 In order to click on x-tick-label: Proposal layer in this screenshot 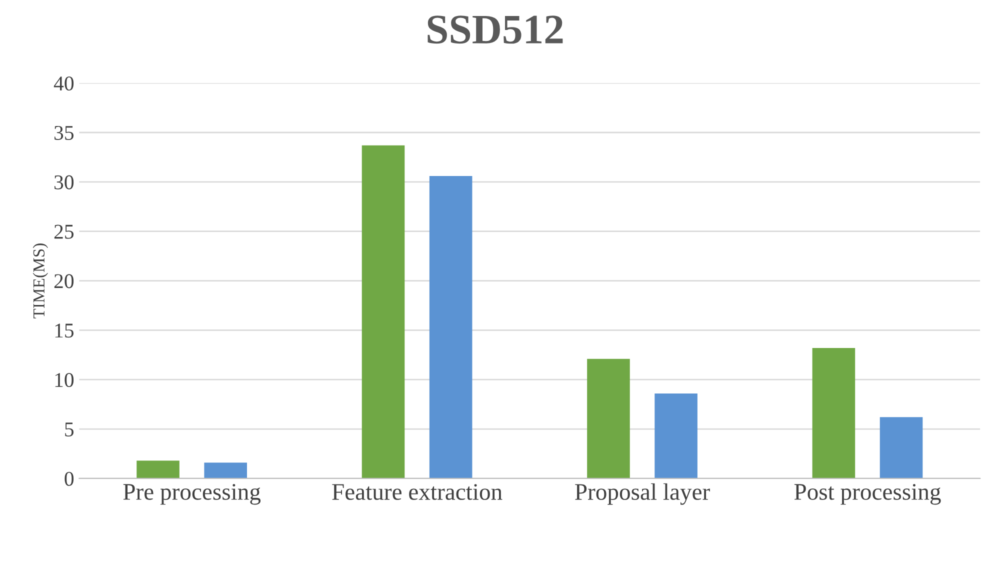, I will do `click(642, 494)`.